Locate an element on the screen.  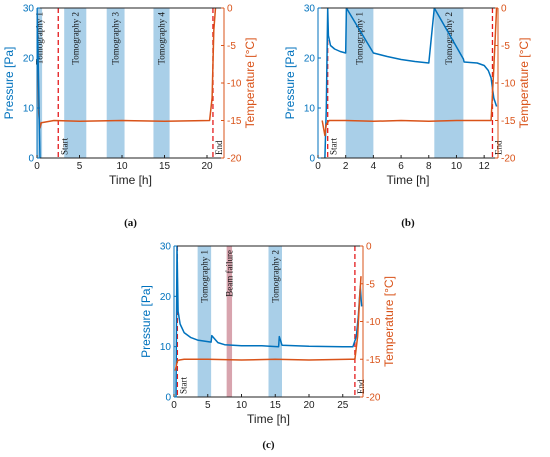
band-label-2: Beam failure is located at coordinates (229, 273).